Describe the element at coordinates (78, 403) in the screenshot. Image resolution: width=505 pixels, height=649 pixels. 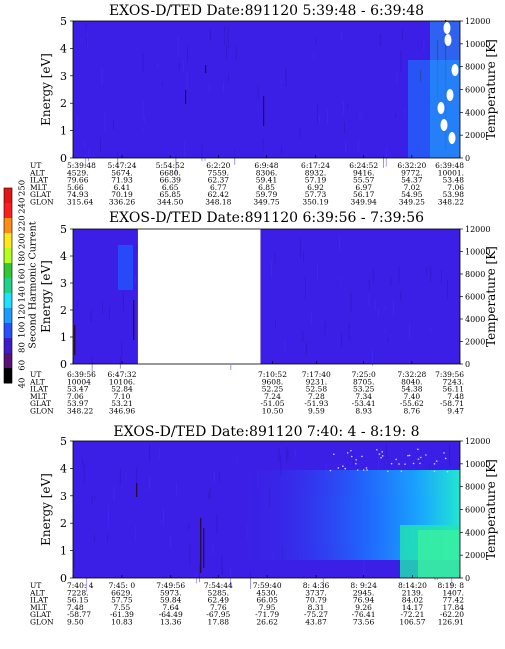
I see `ephemeris-value: 53.97` at that location.